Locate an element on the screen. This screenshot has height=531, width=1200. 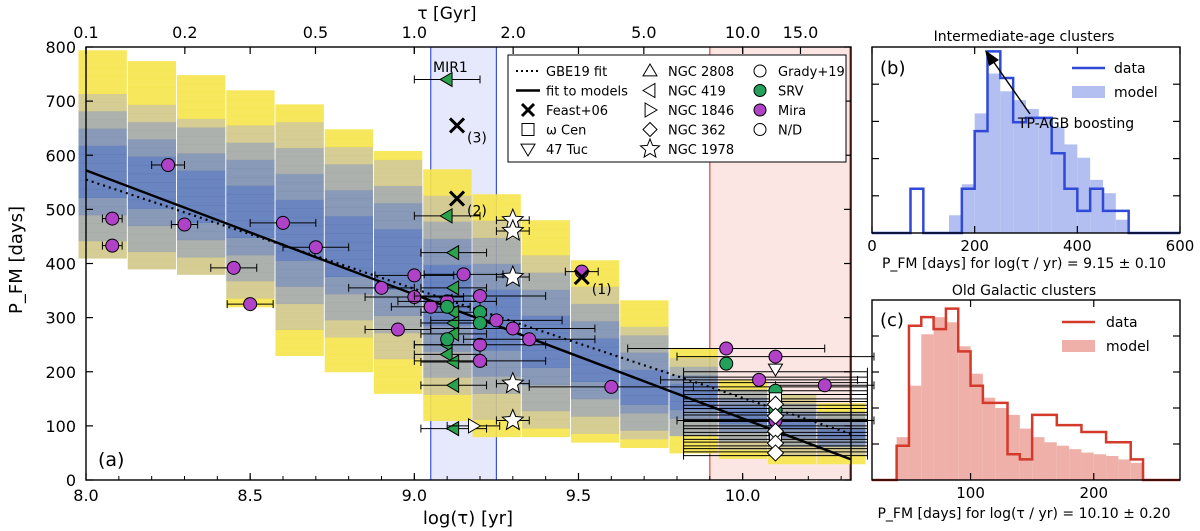
panel-c-x-tick-label: 200 is located at coordinates (1093, 493).